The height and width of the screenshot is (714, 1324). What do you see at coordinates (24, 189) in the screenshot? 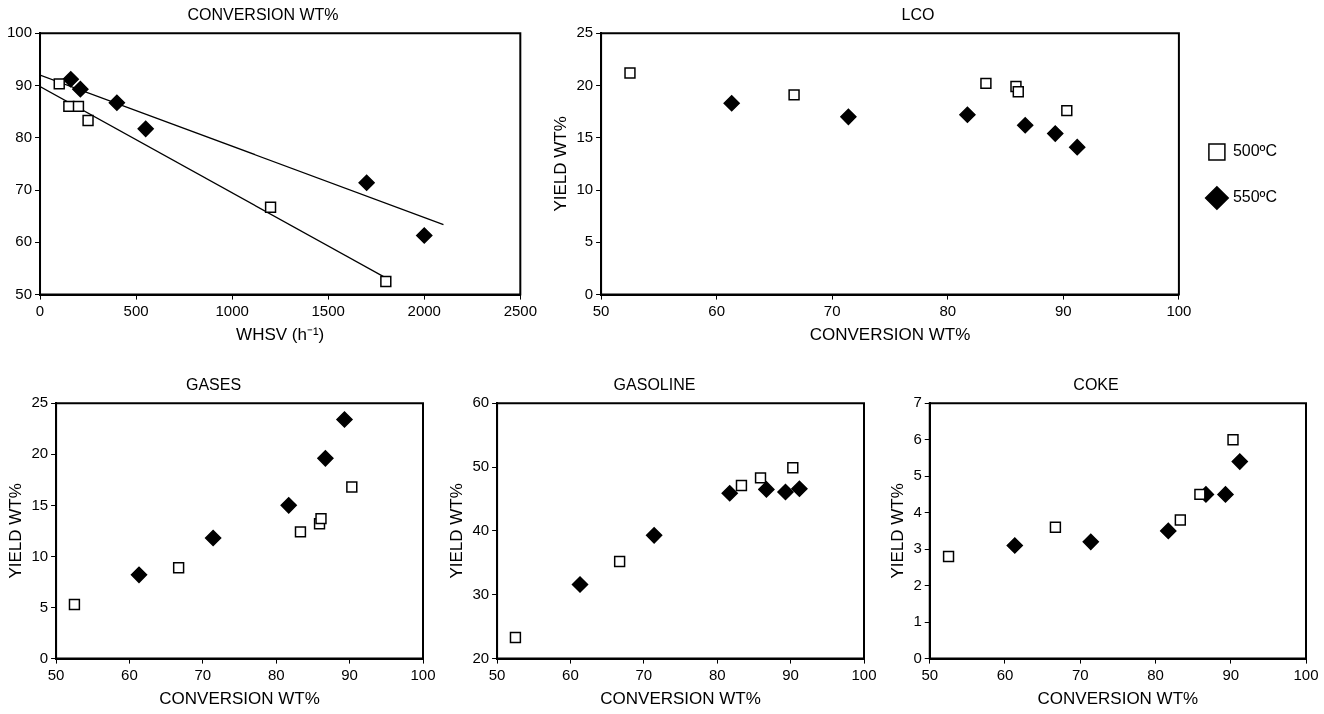
I see `y-tick-label: 70` at bounding box center [24, 189].